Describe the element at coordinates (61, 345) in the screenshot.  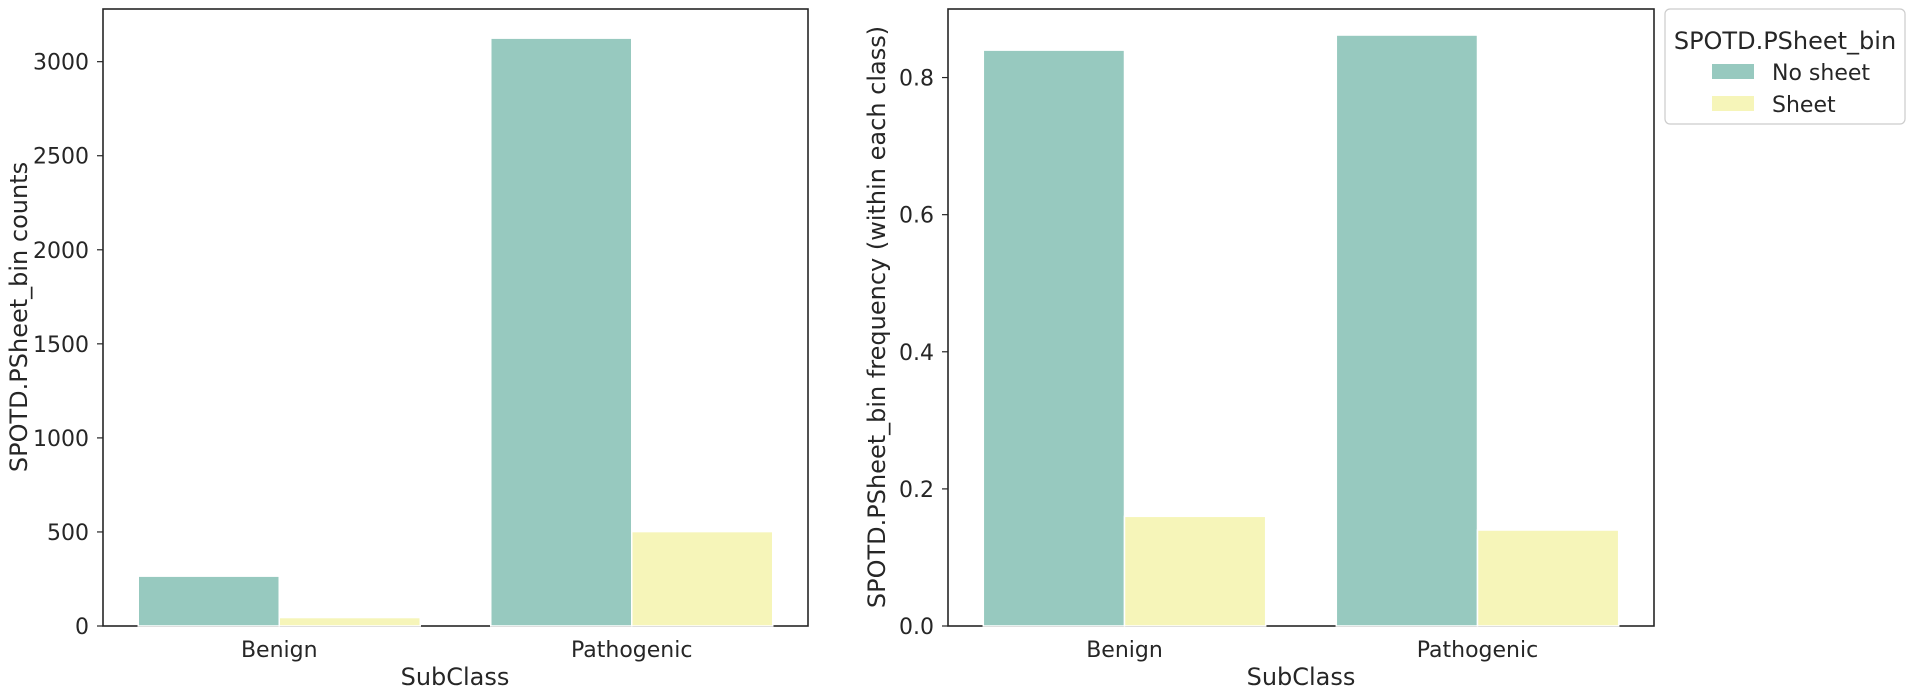
I see `counts-y-tick-label: 1500` at that location.